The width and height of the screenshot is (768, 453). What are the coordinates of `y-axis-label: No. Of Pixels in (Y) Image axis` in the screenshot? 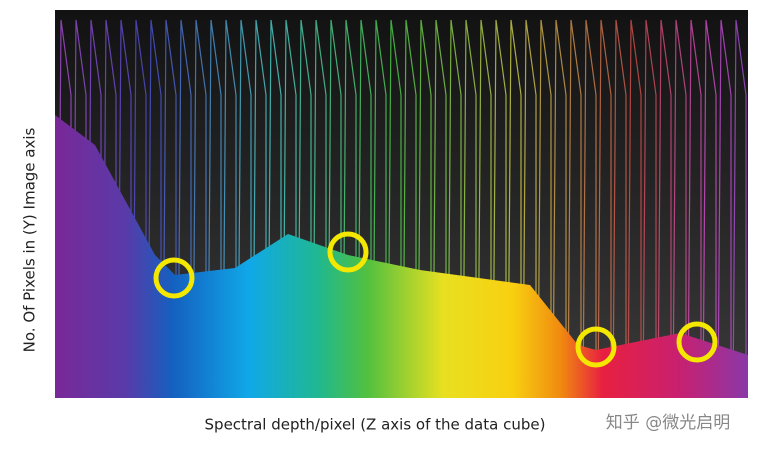 It's located at (30, 239).